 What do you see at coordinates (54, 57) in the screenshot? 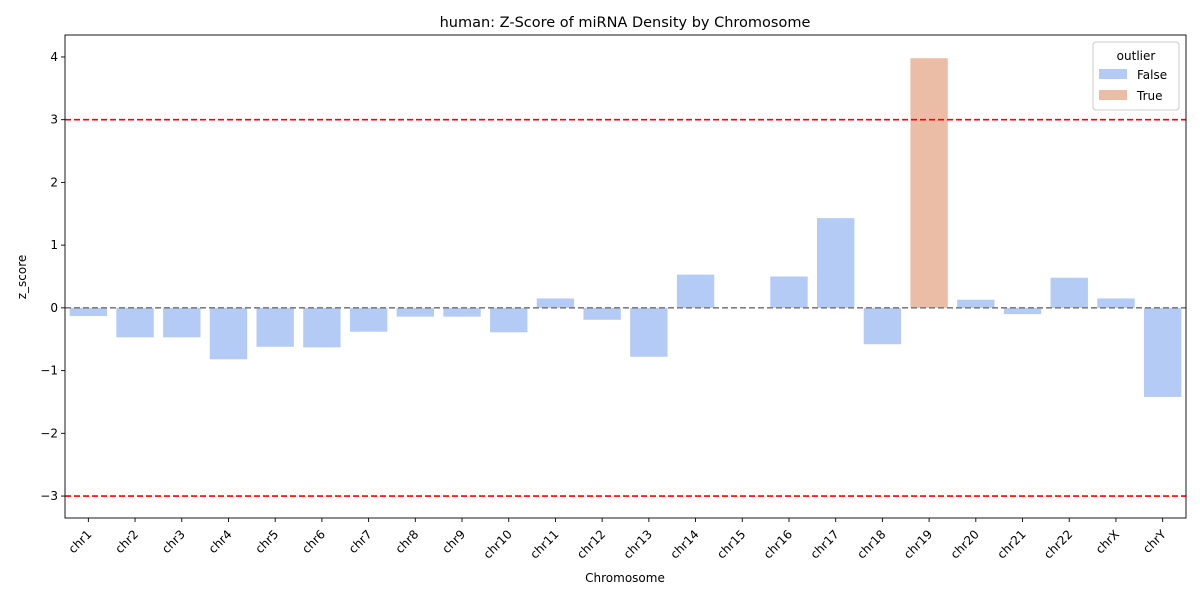
I see `y-tick-label-7: 4` at bounding box center [54, 57].